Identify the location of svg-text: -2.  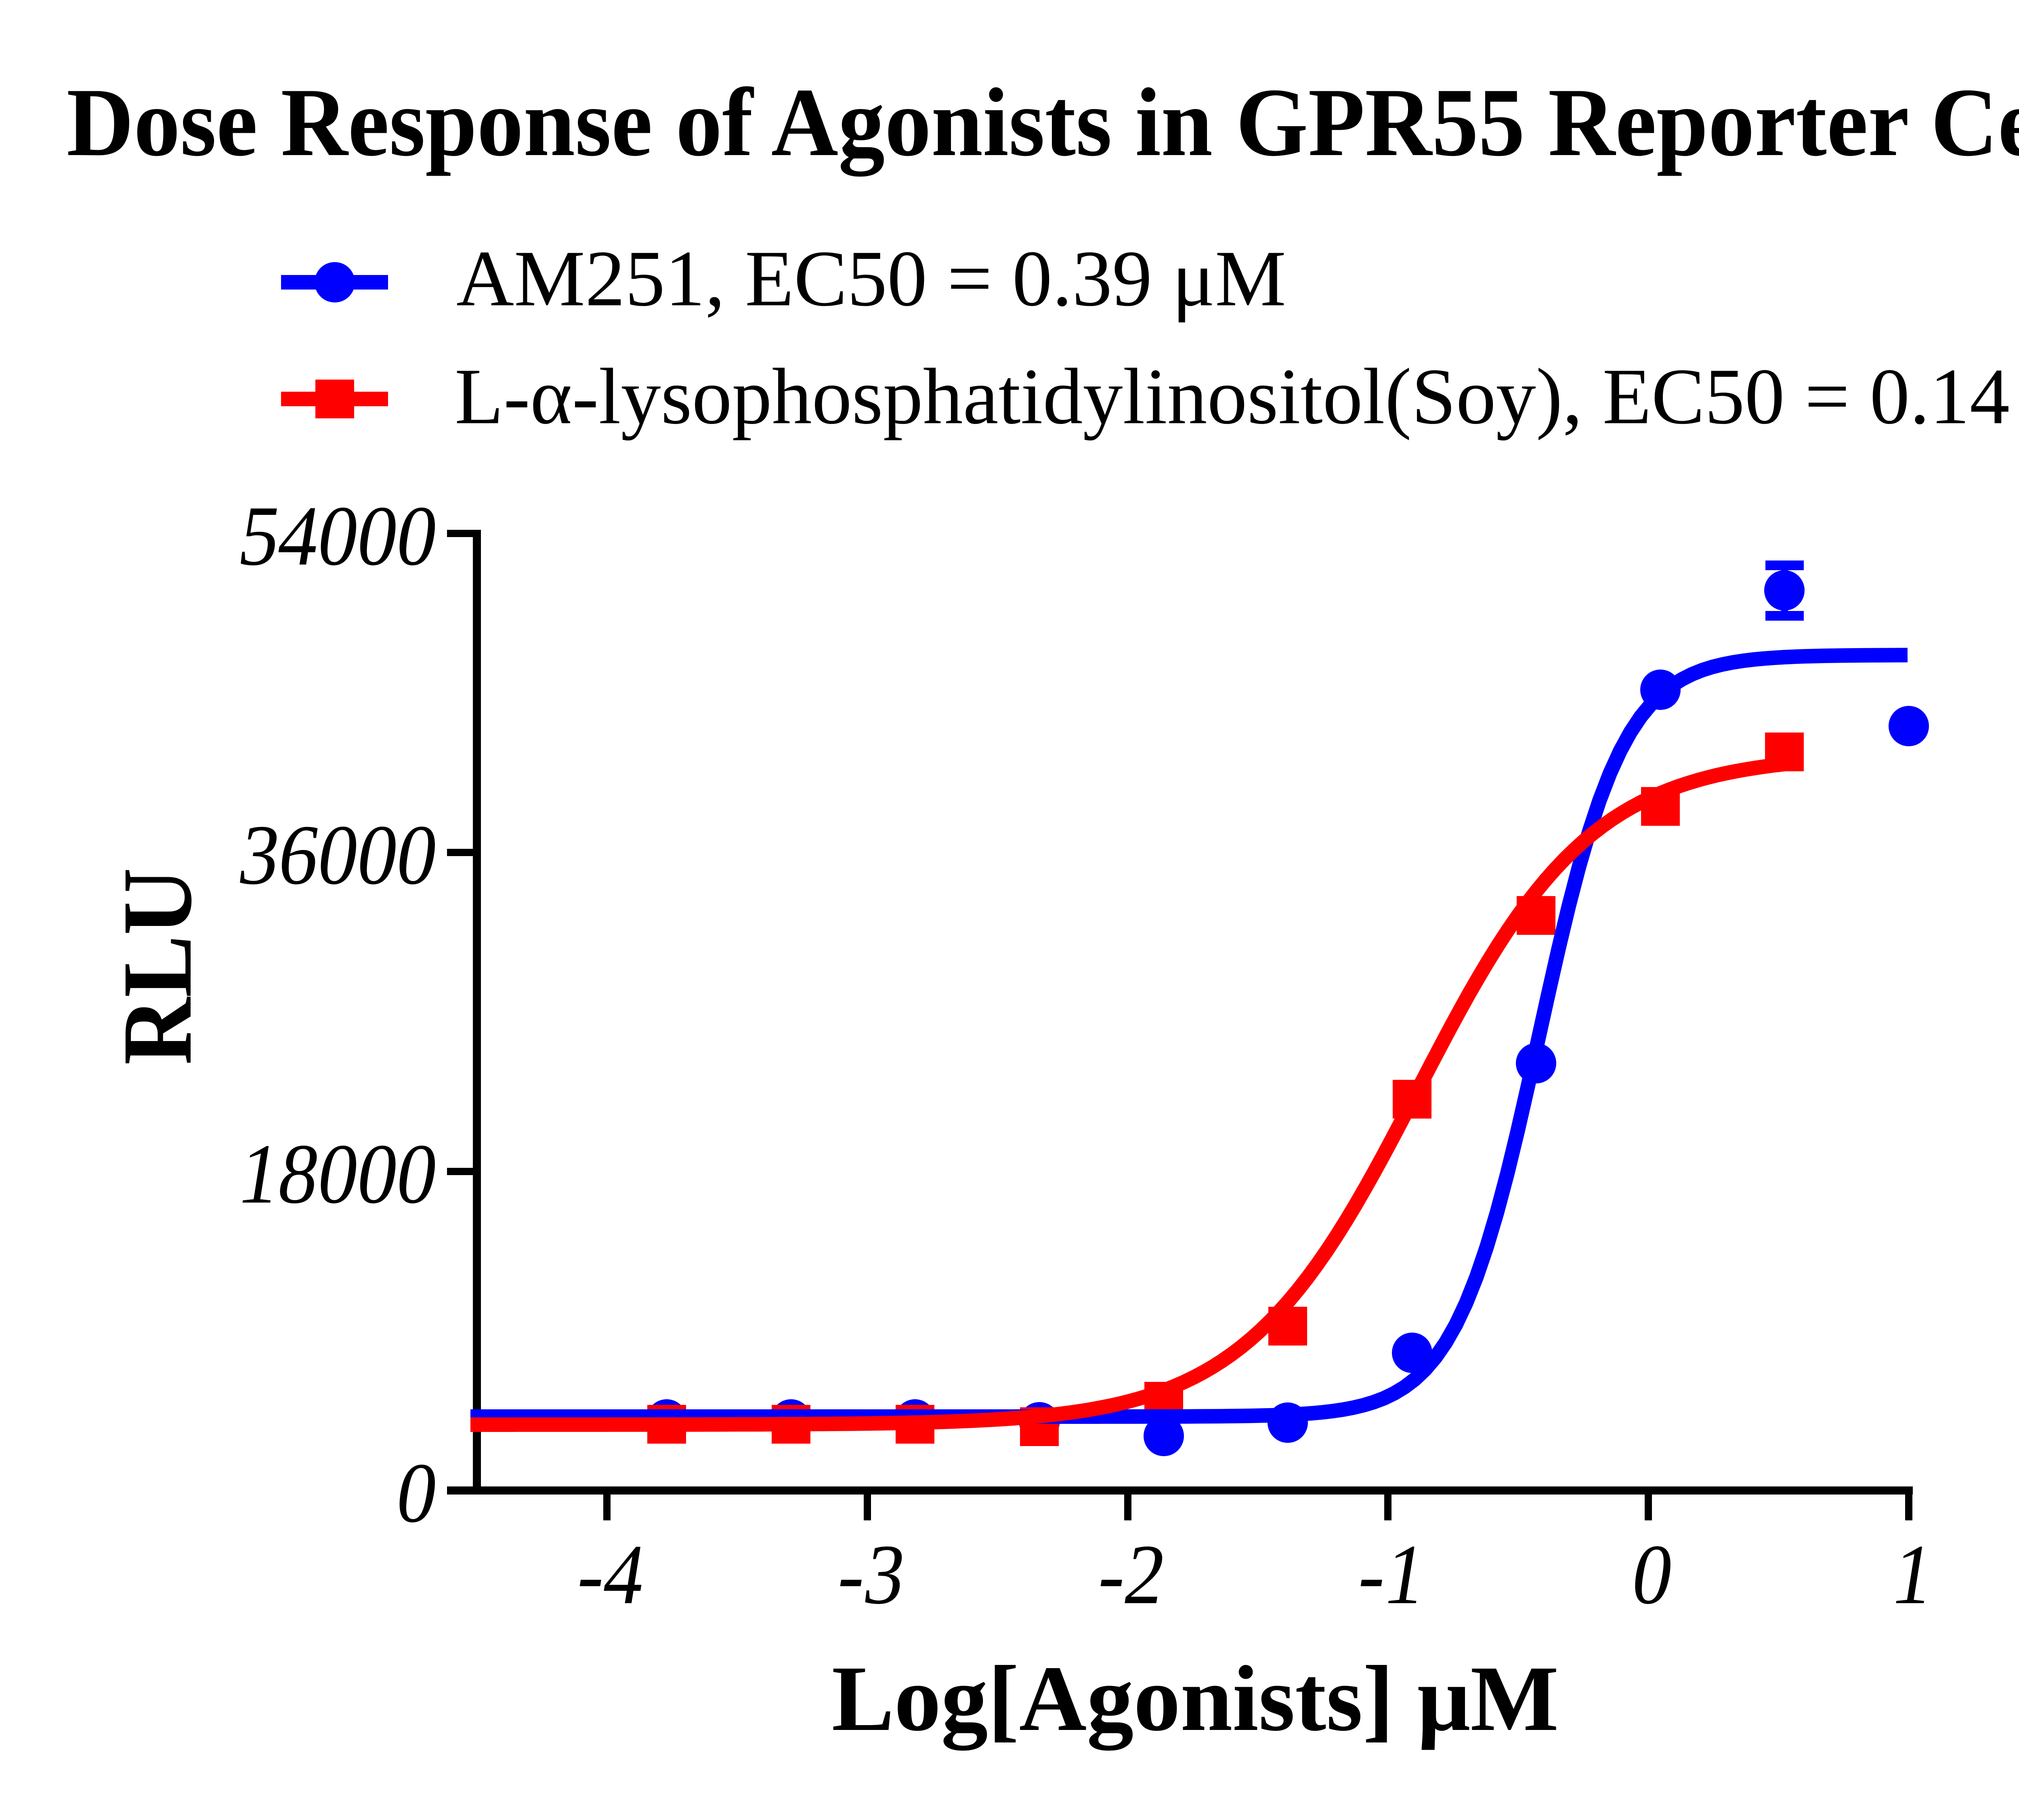
(1132, 1574).